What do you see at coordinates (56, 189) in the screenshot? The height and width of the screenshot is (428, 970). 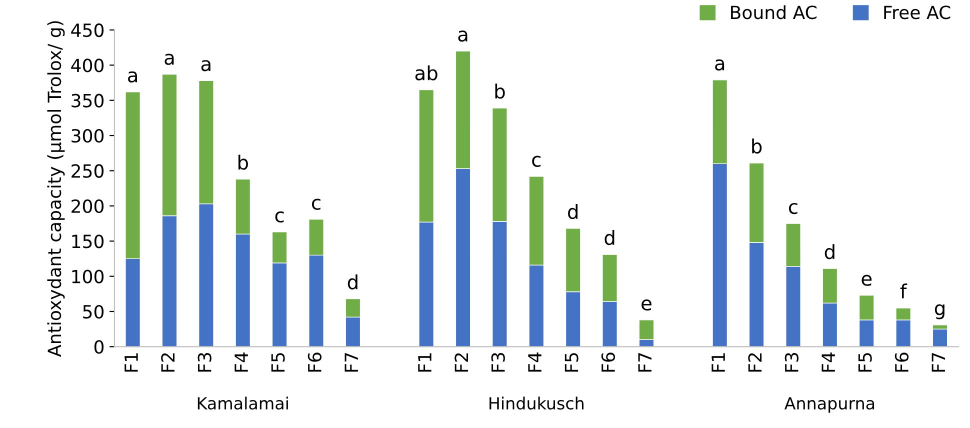 I see `y-axis-title: Antioxydant capacity (µmol Trolox/ g)` at bounding box center [56, 189].